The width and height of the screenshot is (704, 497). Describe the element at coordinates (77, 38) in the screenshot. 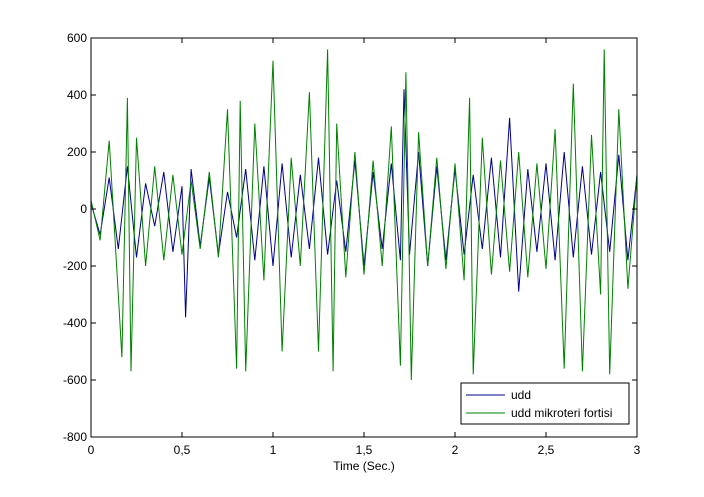

I see `y-tick-label: 600` at that location.